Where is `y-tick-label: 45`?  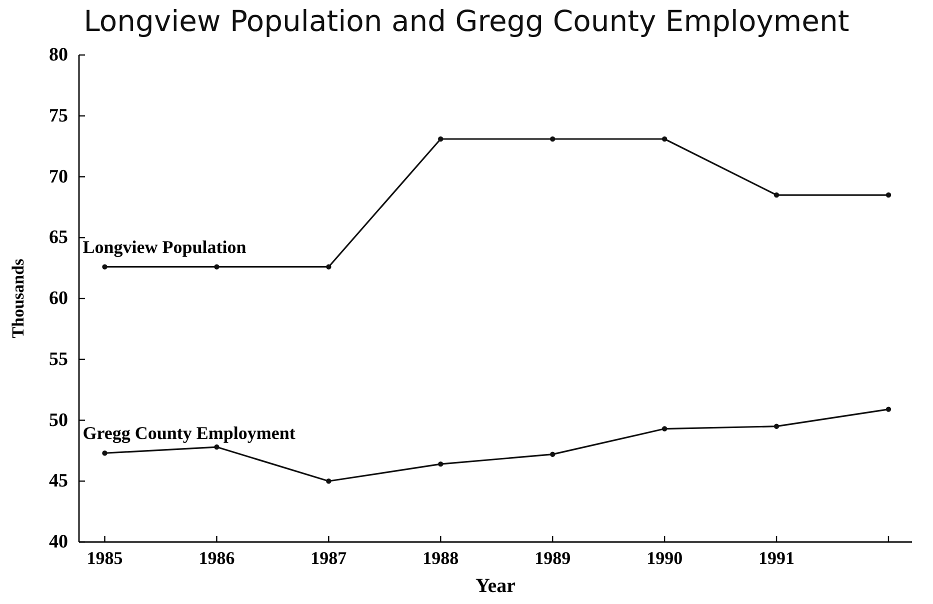 y-tick-label: 45 is located at coordinates (58, 481).